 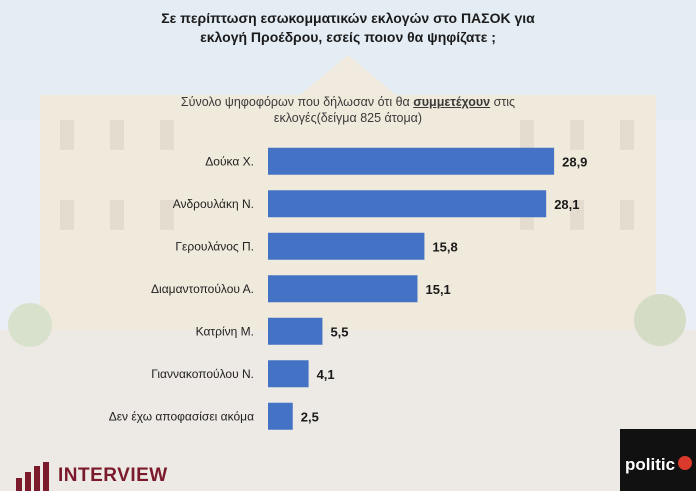 I want to click on category-label: Δούκα Χ., so click(x=229, y=161).